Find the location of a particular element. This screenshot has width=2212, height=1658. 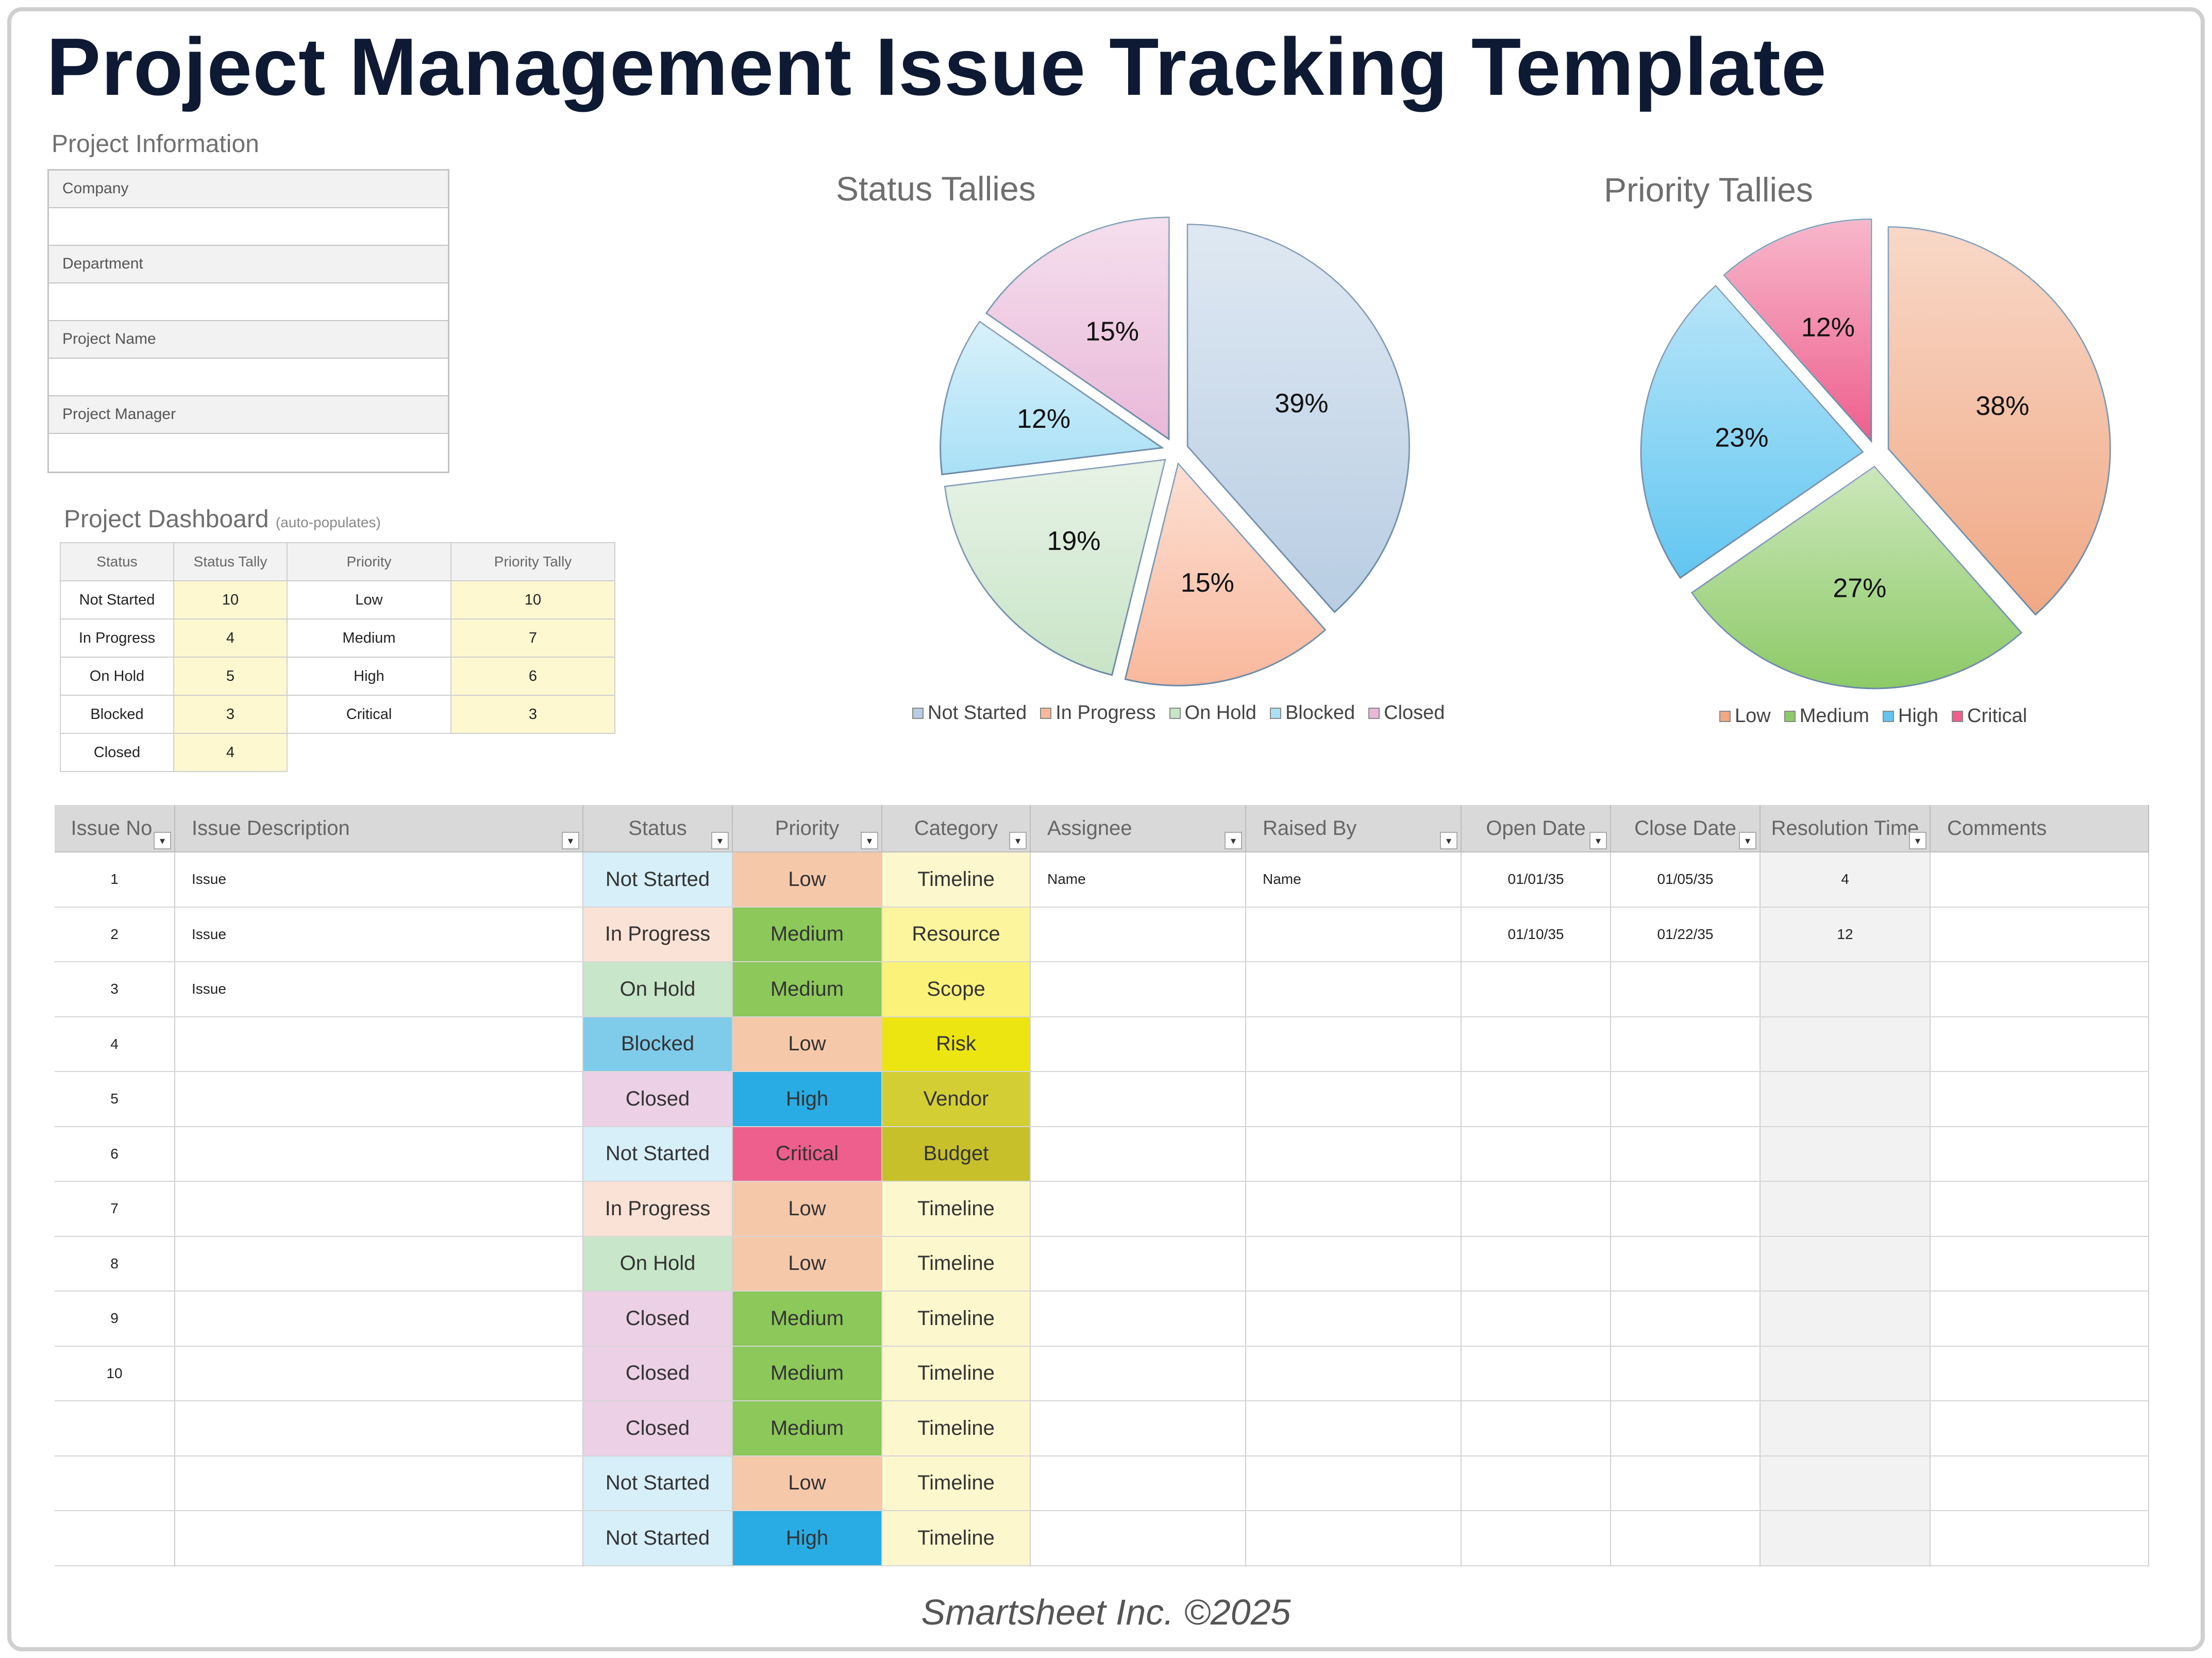

cell-status is located at coordinates (658, 1566).